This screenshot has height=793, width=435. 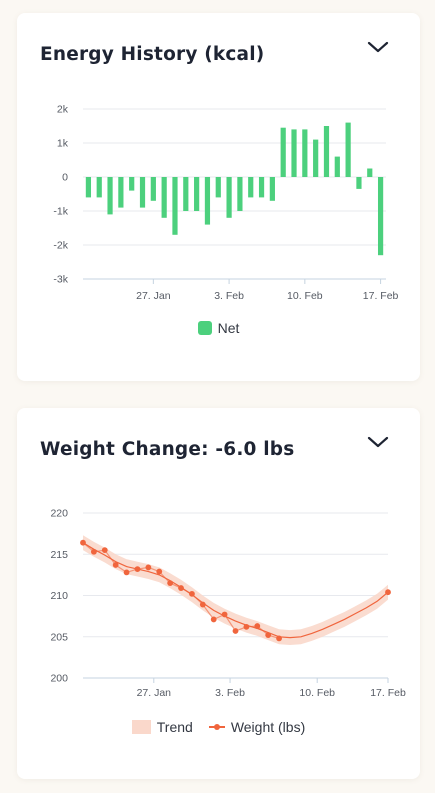 I want to click on weight-legend: Trend Weight (lbs), so click(x=218, y=727).